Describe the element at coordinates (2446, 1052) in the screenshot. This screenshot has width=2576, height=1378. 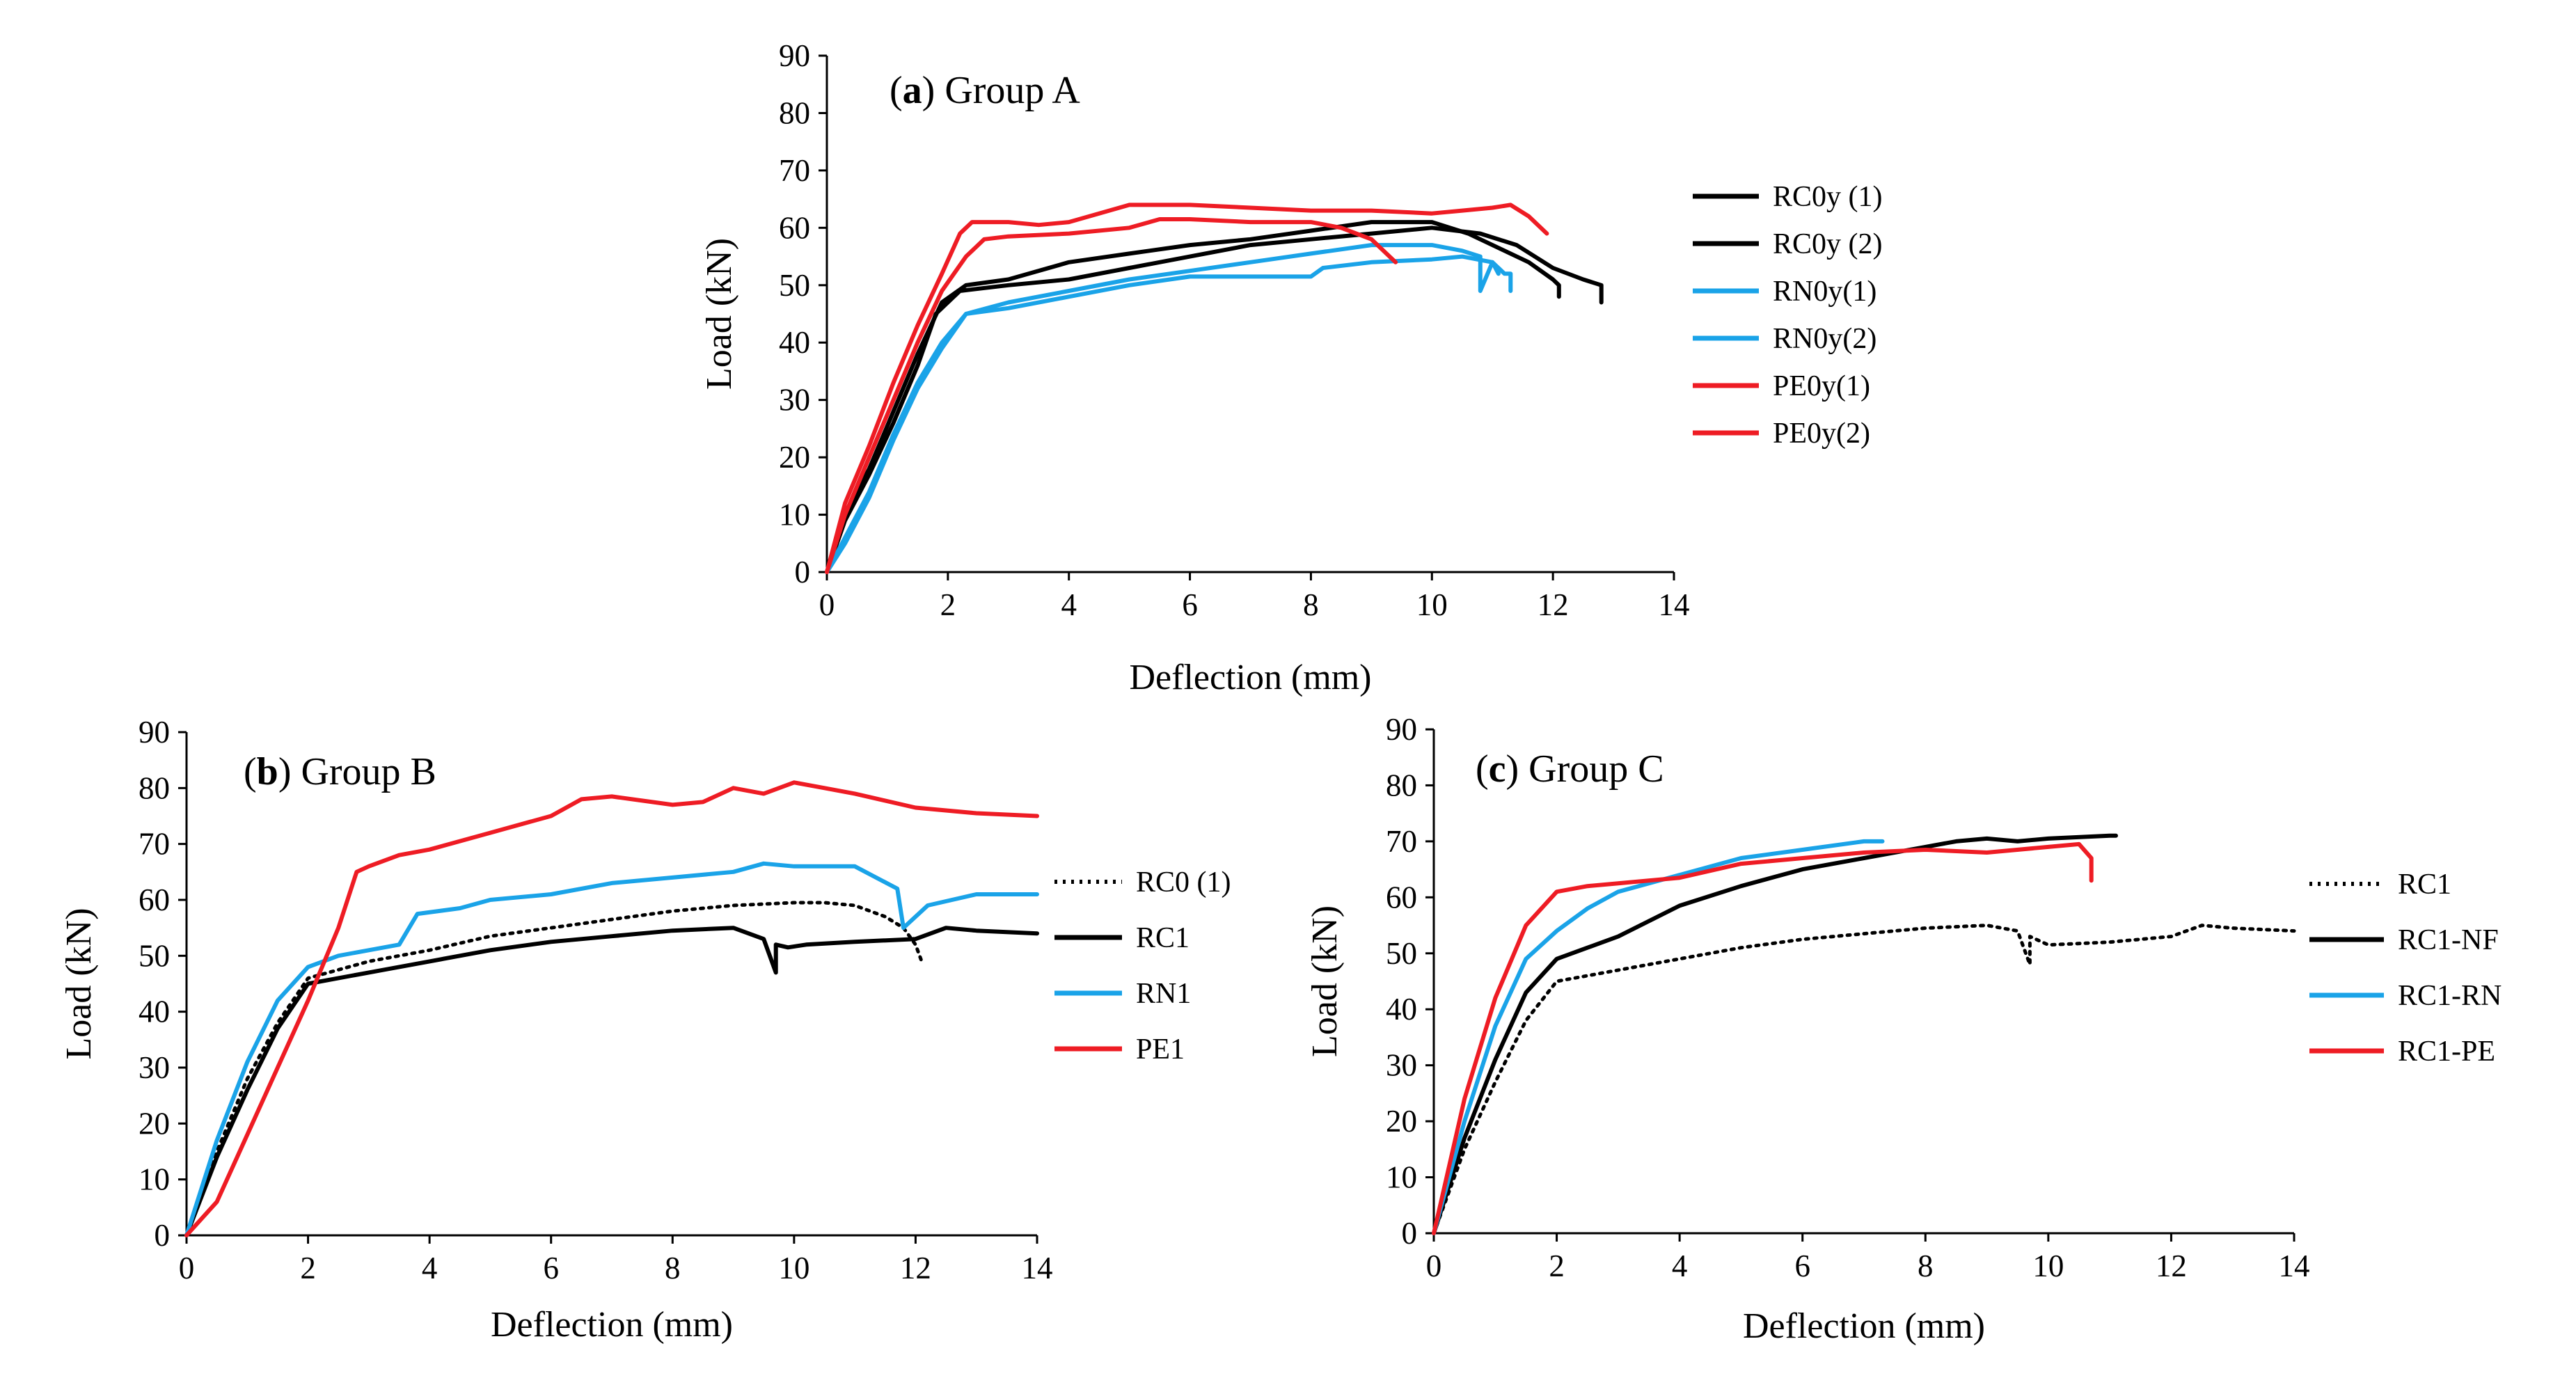
I see `legend-label: RC1-PE` at that location.